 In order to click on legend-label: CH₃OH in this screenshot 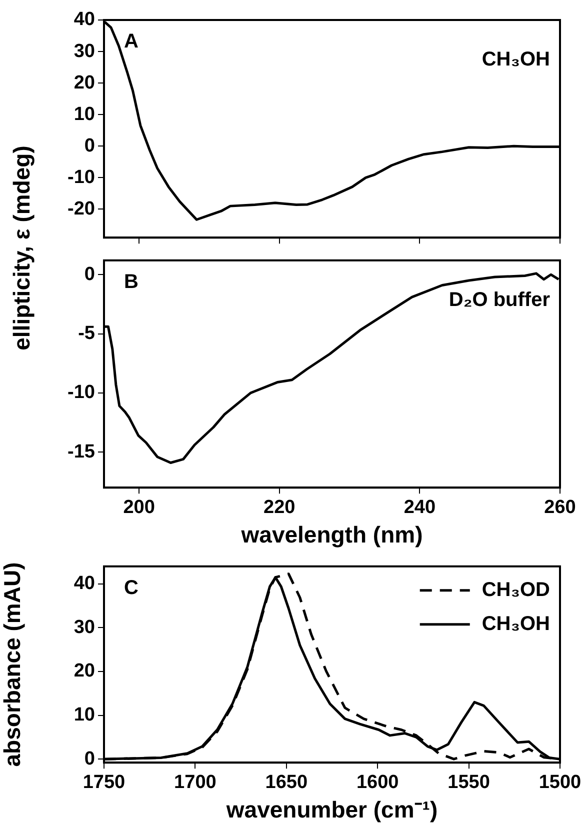, I will do `click(516, 623)`.